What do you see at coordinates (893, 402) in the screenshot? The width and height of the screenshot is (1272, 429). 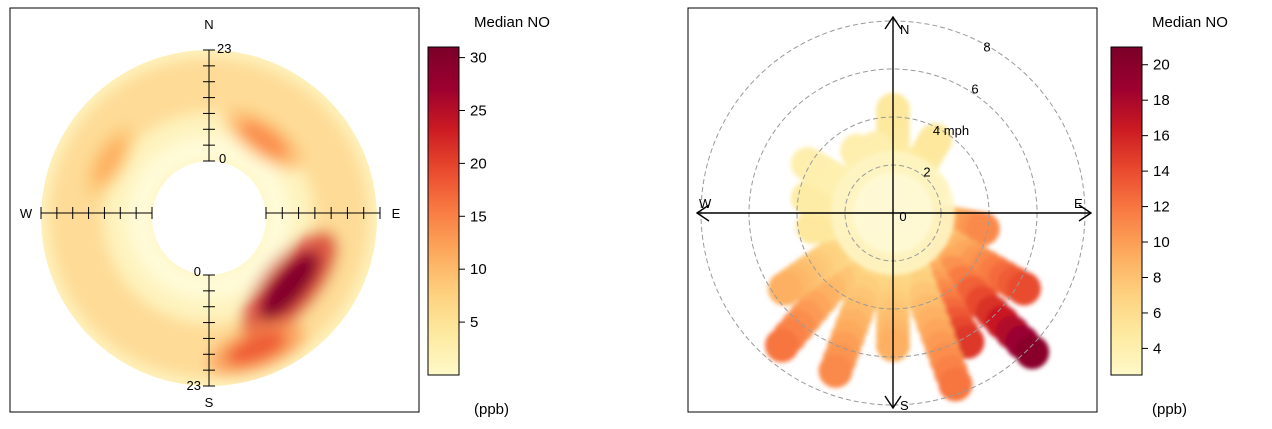 I see `south-arrow` at bounding box center [893, 402].